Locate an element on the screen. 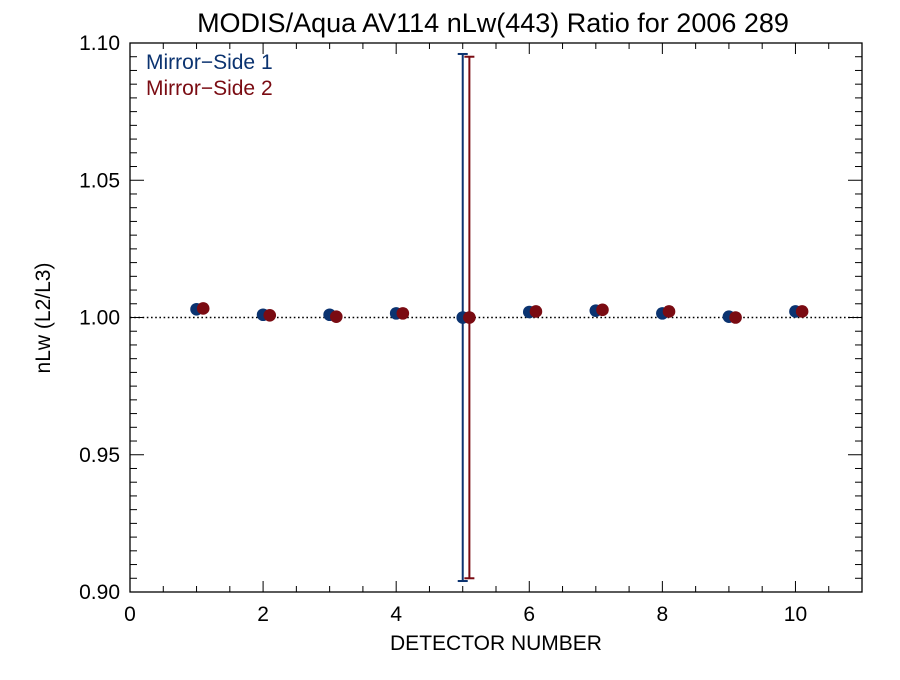 This screenshot has width=900, height=680. x-tick-label: 8 is located at coordinates (663, 614).